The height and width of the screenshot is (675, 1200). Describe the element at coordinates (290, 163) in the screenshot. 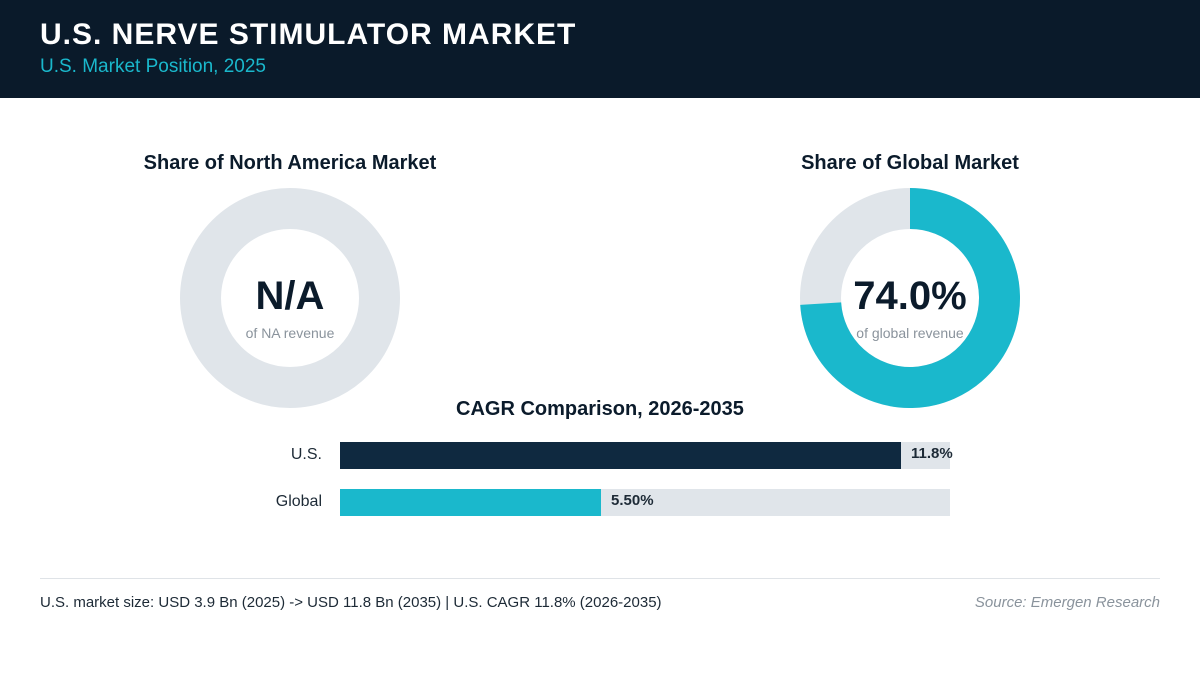

I see `na-donut-title: Share of North America Market` at that location.